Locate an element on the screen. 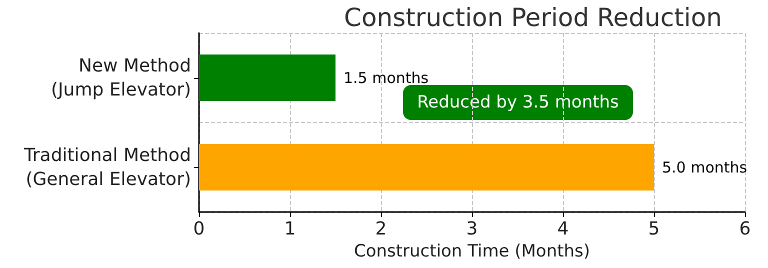 The width and height of the screenshot is (768, 268). x-tick-label: 4 is located at coordinates (563, 229).